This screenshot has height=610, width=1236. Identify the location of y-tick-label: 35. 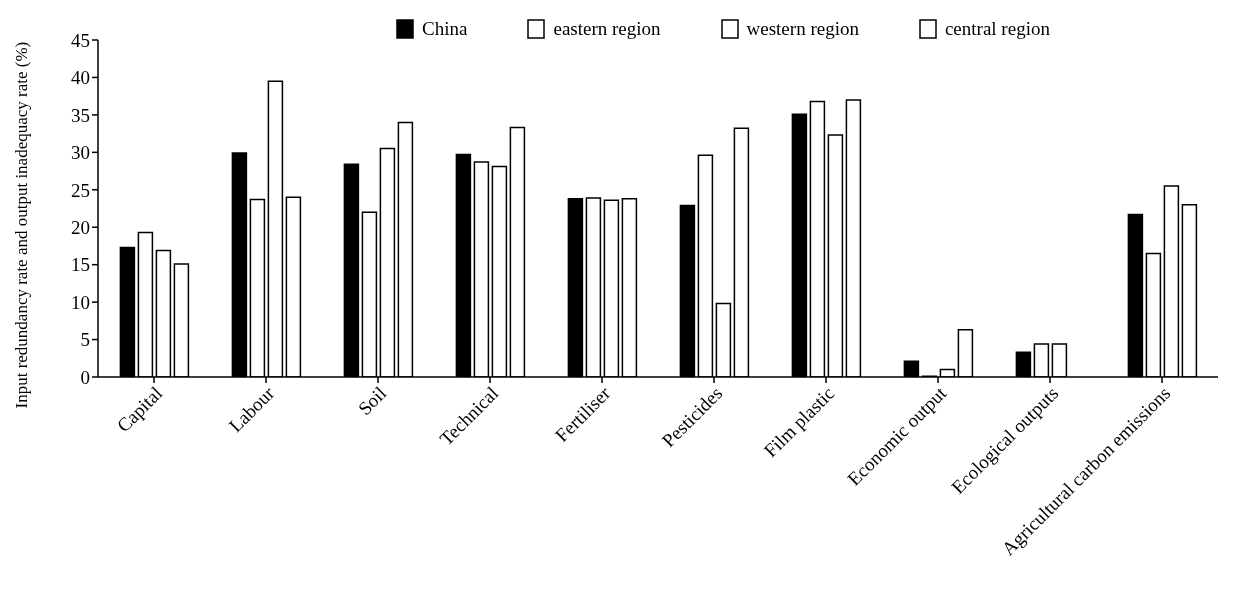
(80, 115).